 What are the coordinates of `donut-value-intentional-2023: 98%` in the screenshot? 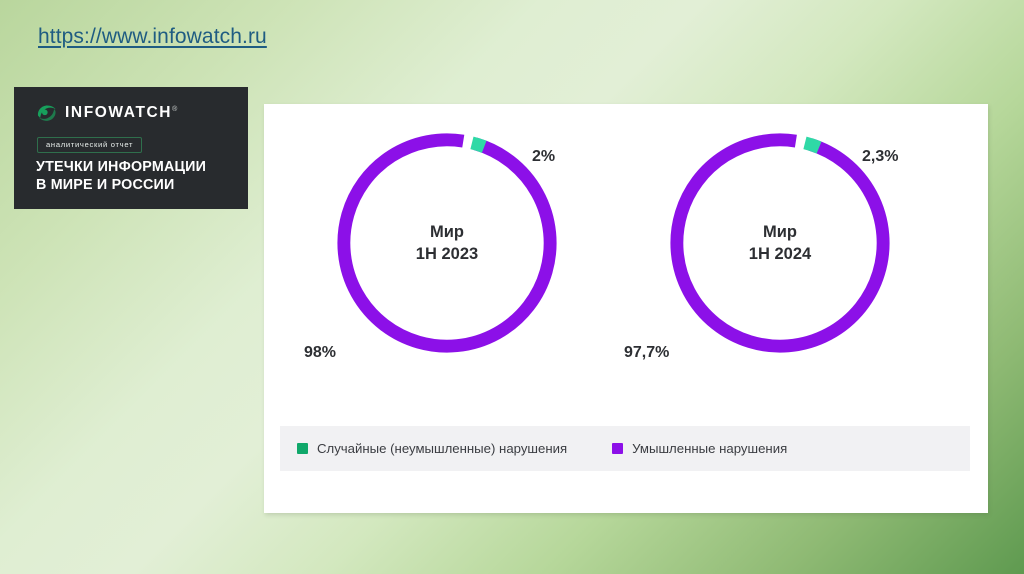 It's located at (320, 352).